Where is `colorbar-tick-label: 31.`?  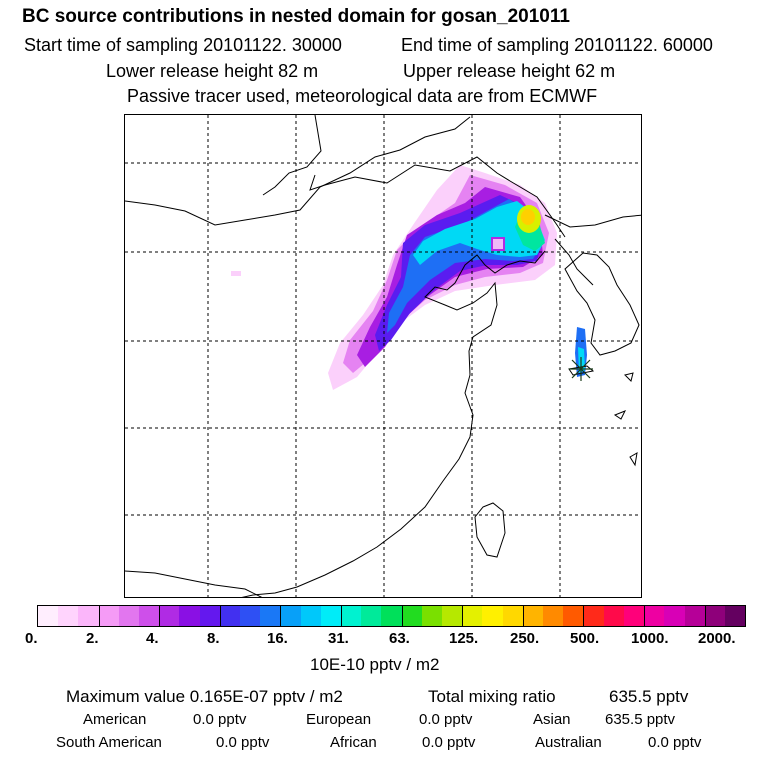 colorbar-tick-label: 31. is located at coordinates (338, 638).